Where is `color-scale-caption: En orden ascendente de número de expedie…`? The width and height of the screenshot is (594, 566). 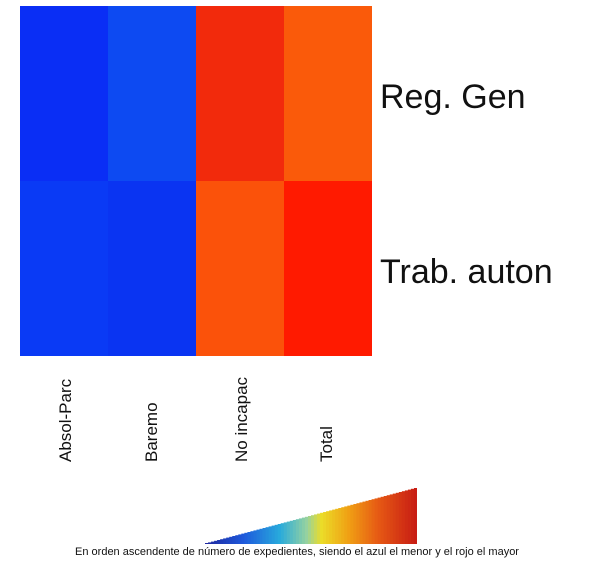
color-scale-caption: En orden ascendente de número de expedie… is located at coordinates (297, 552).